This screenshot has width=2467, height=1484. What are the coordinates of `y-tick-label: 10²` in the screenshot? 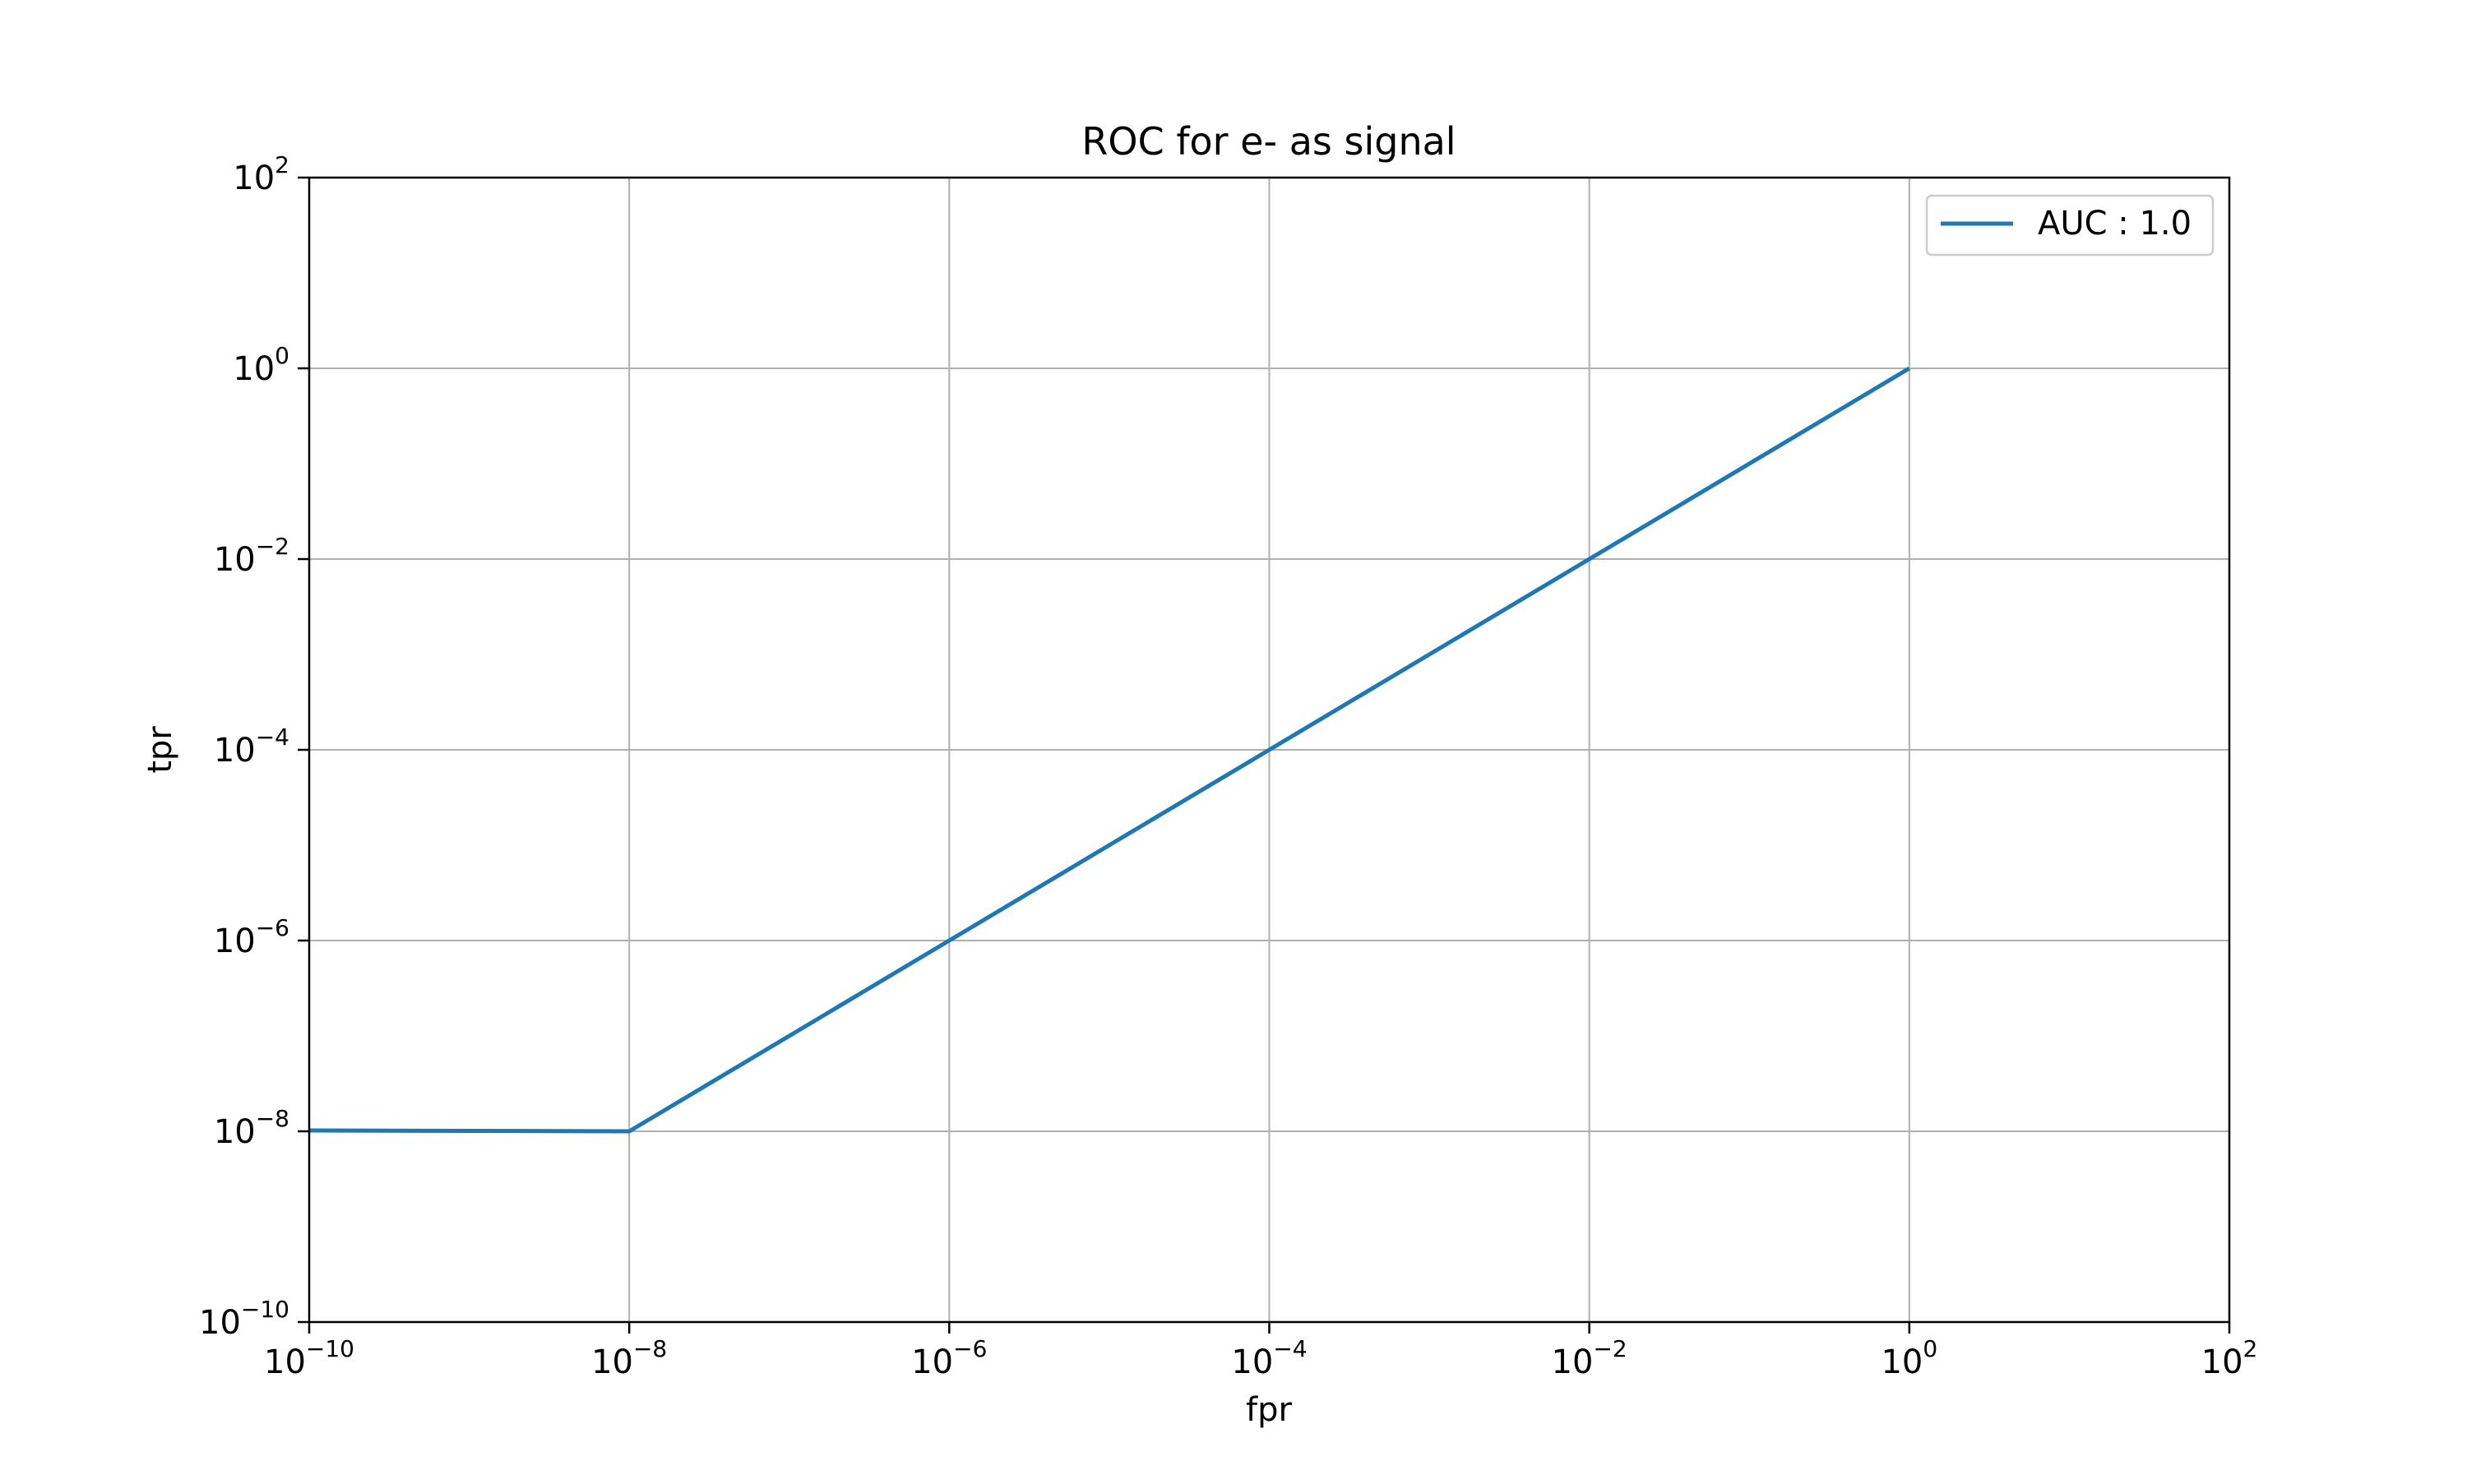 It's located at (261, 174).